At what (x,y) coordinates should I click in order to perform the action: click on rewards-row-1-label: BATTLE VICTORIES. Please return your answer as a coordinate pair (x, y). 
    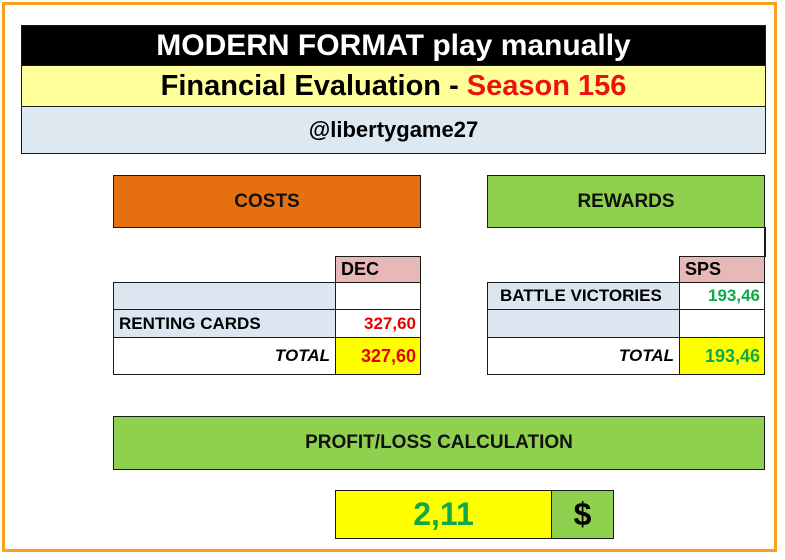
    Looking at the image, I should click on (583, 296).